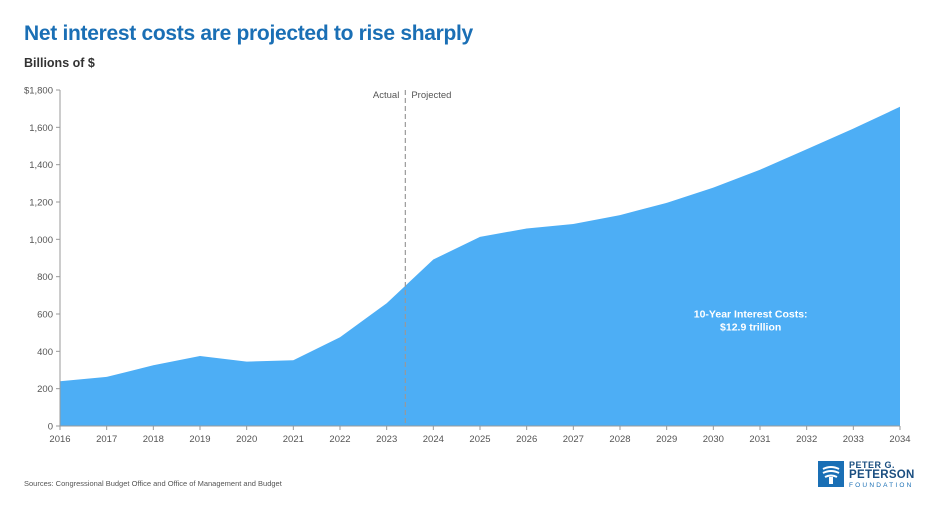  What do you see at coordinates (106, 439) in the screenshot?
I see `x-tick-label: 2017` at bounding box center [106, 439].